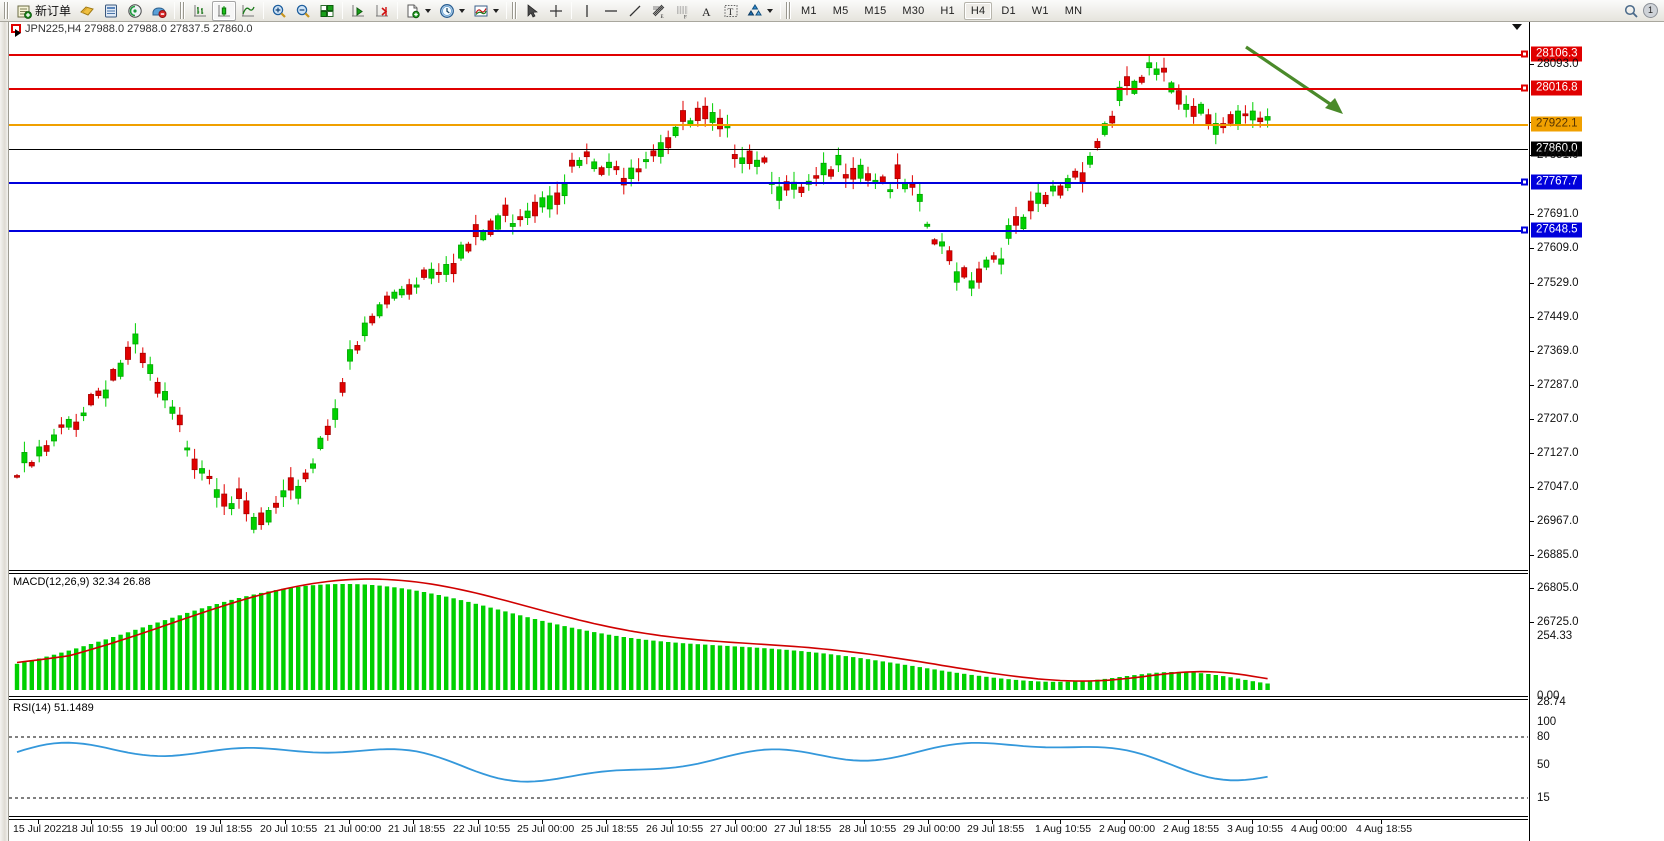 The image size is (1664, 841). Describe the element at coordinates (1556, 182) in the screenshot. I see `scale-price-chip: 27767.7` at that location.